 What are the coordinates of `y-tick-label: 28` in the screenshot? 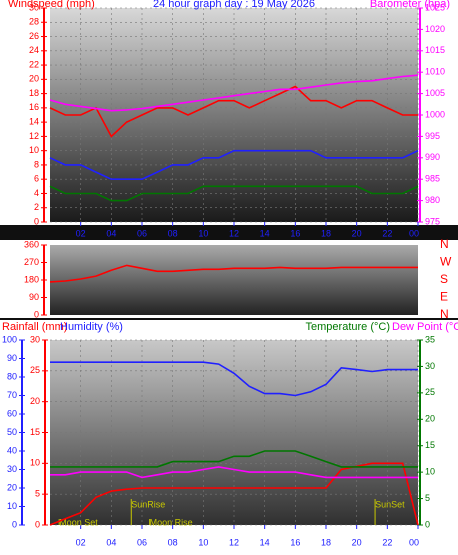 It's located at (34, 22).